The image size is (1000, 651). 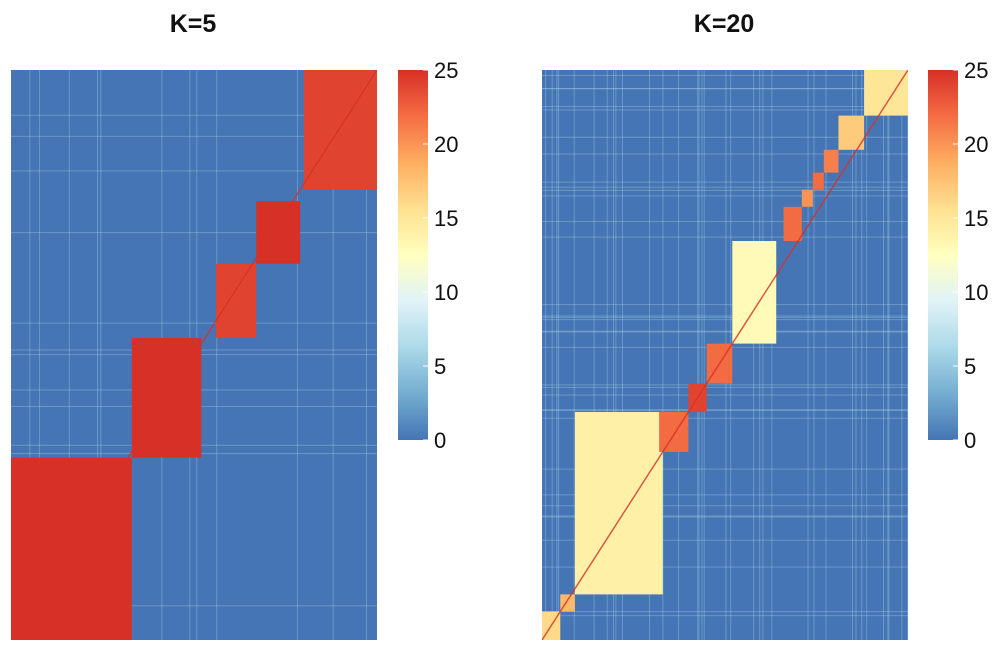 I want to click on colorbar-tick-label: 10, so click(x=976, y=292).